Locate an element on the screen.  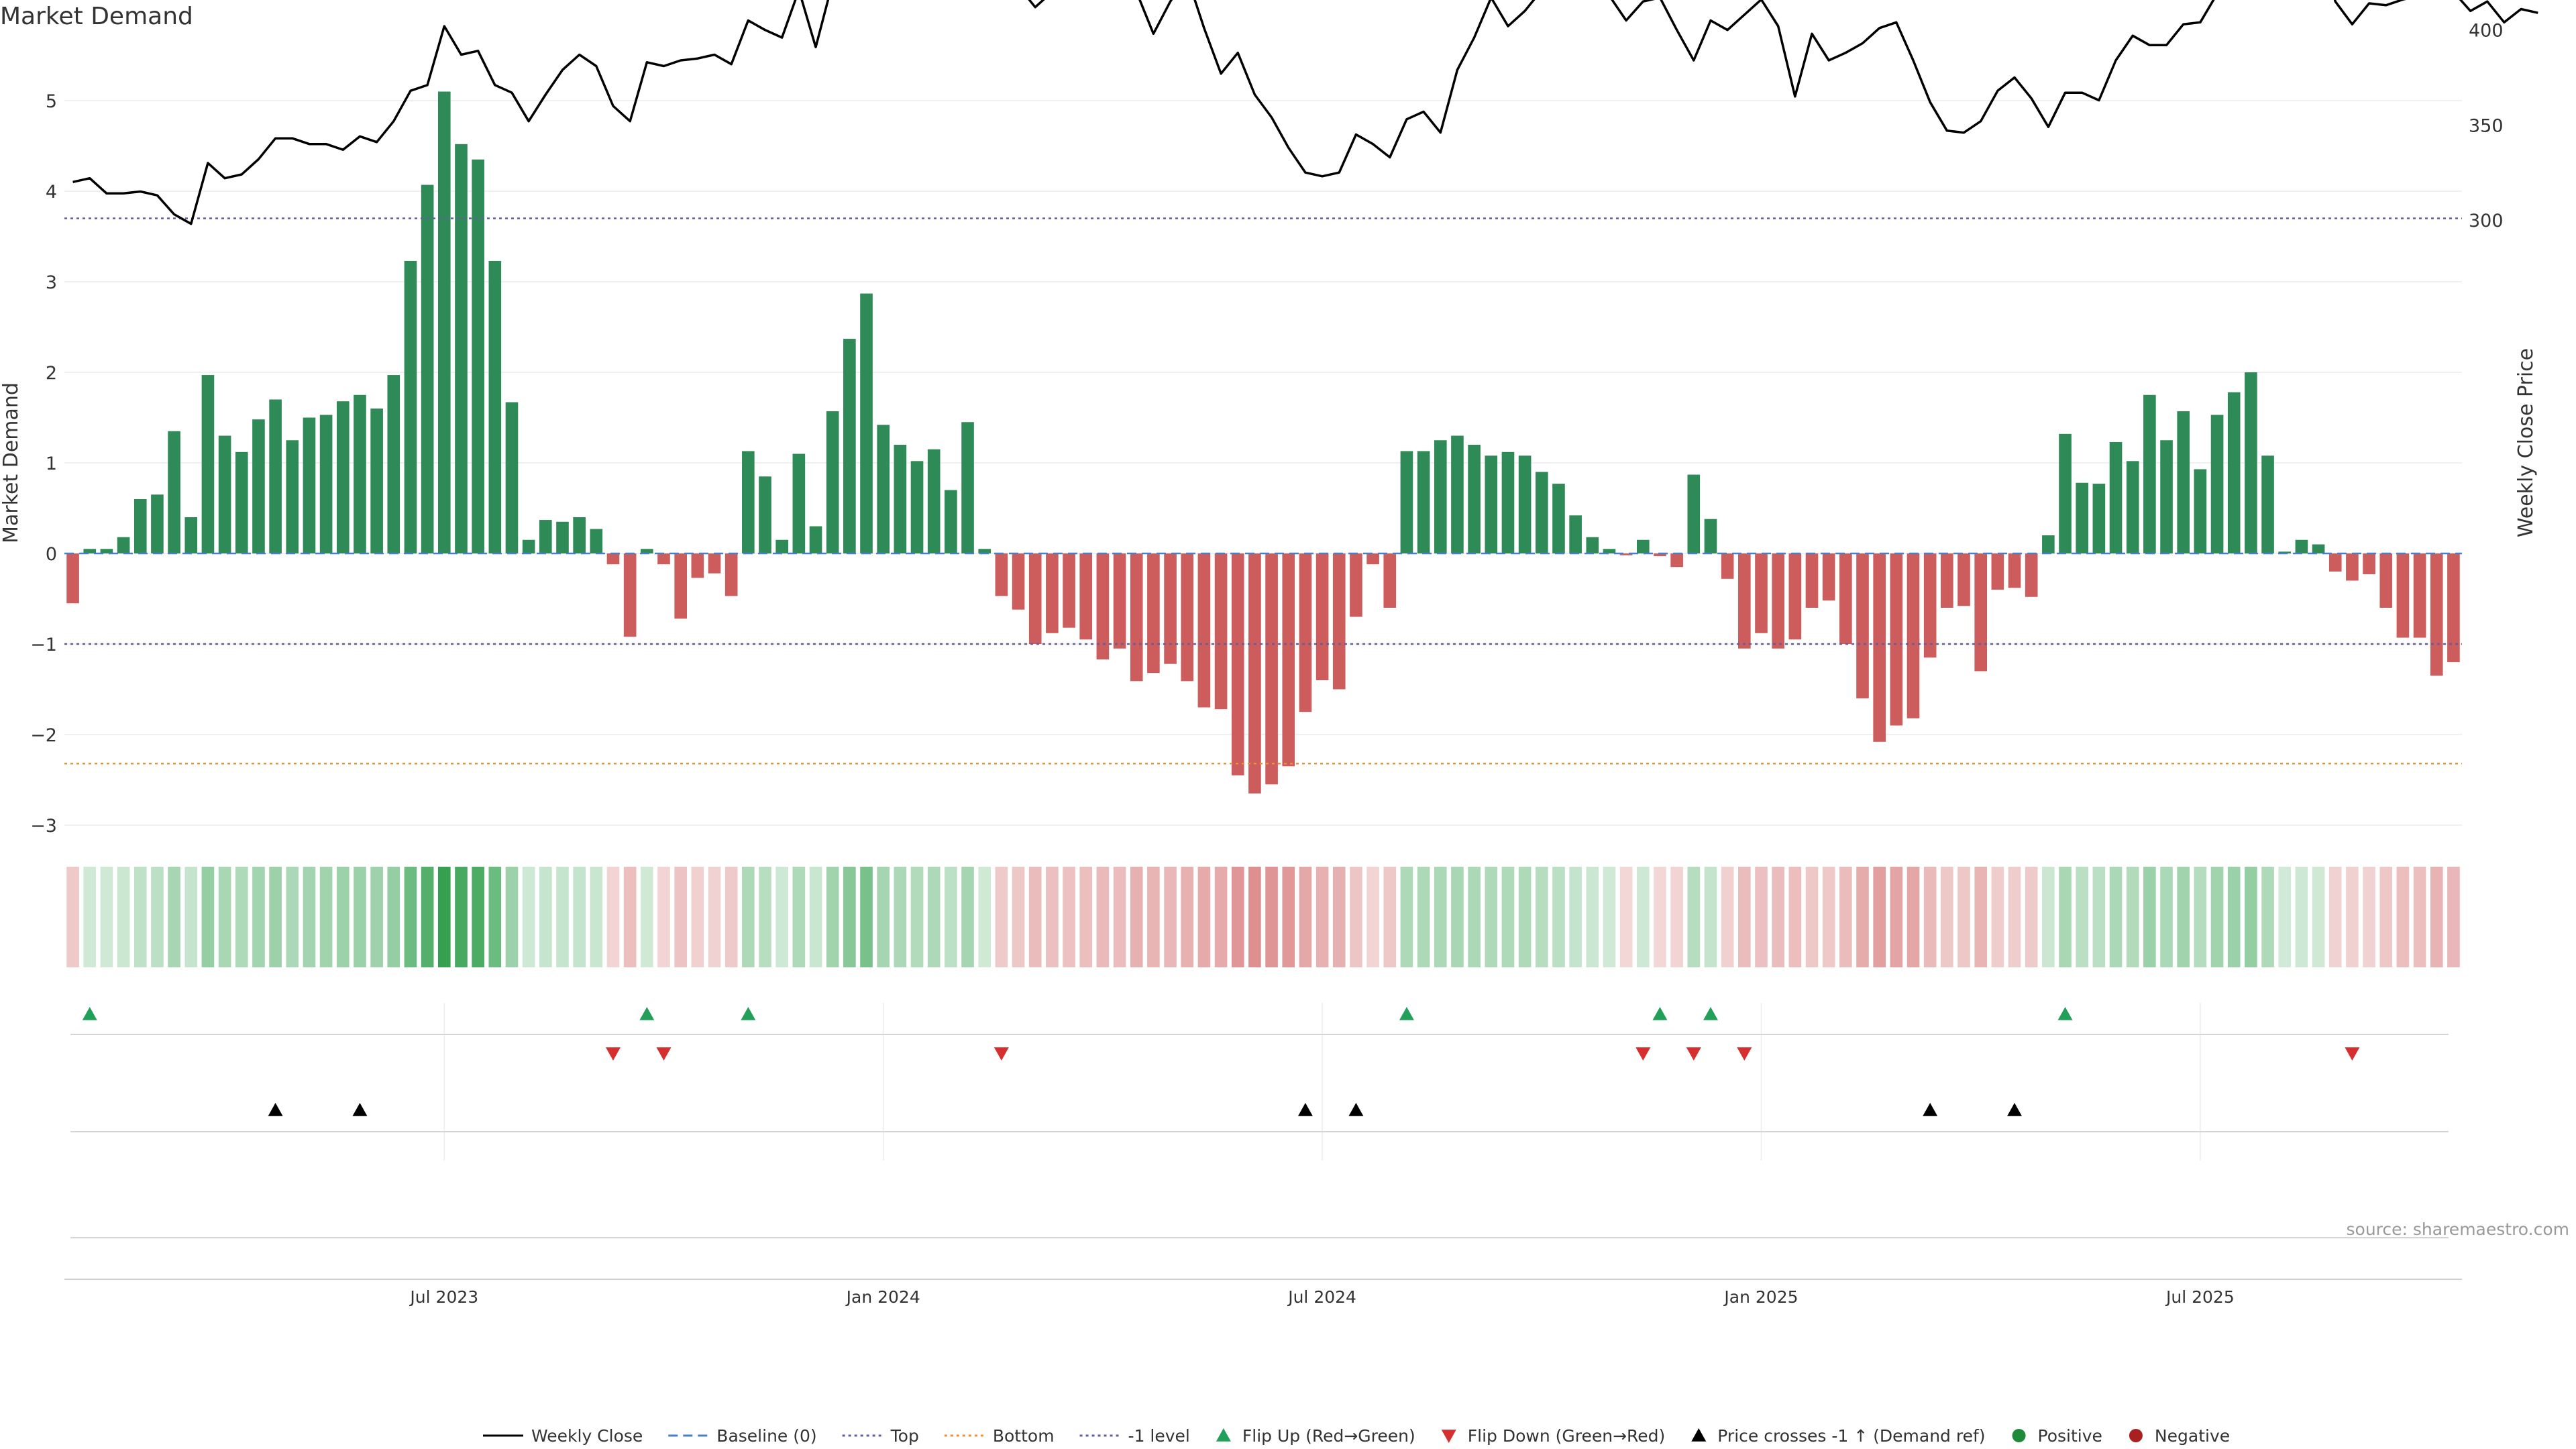
y-left-tick: −3 is located at coordinates (43, 826).